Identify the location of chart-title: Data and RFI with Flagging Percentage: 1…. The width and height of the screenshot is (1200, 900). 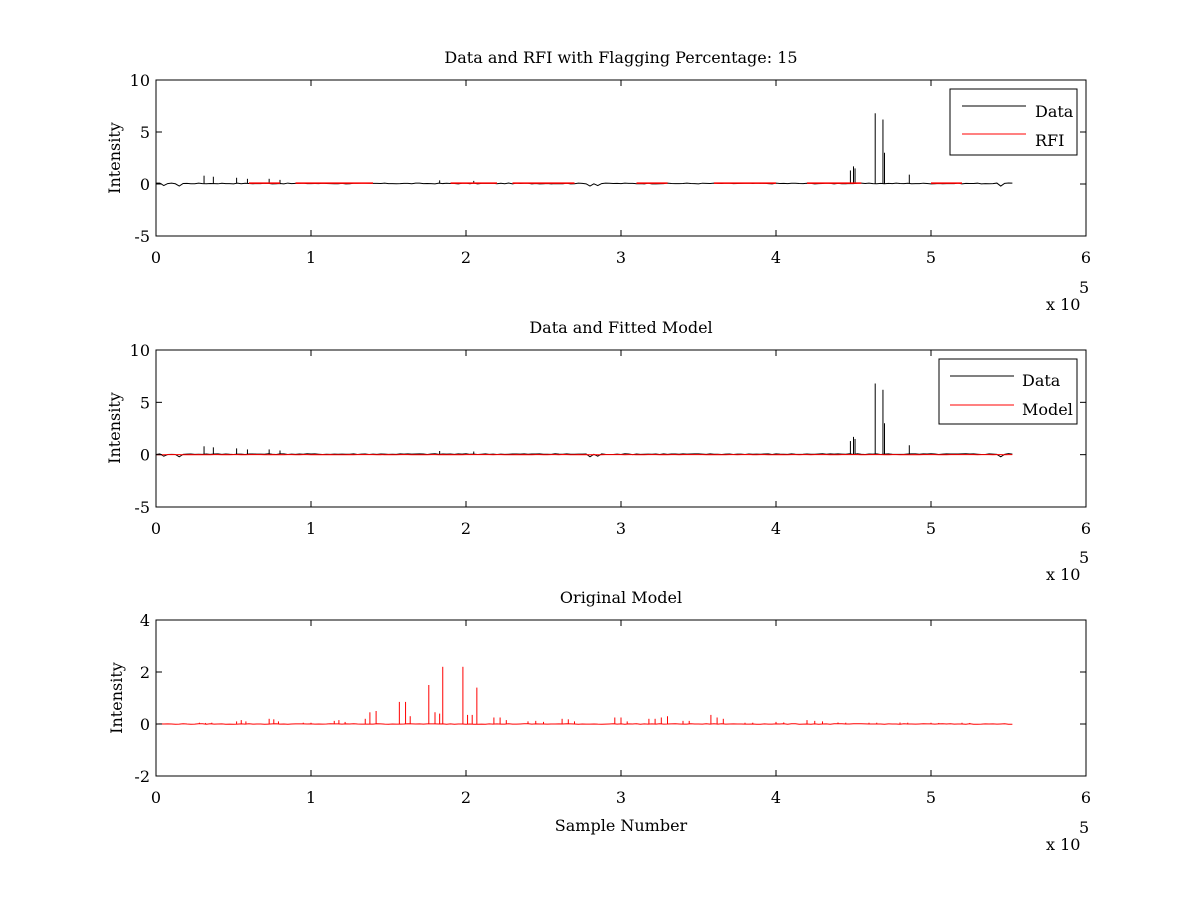
(620, 57).